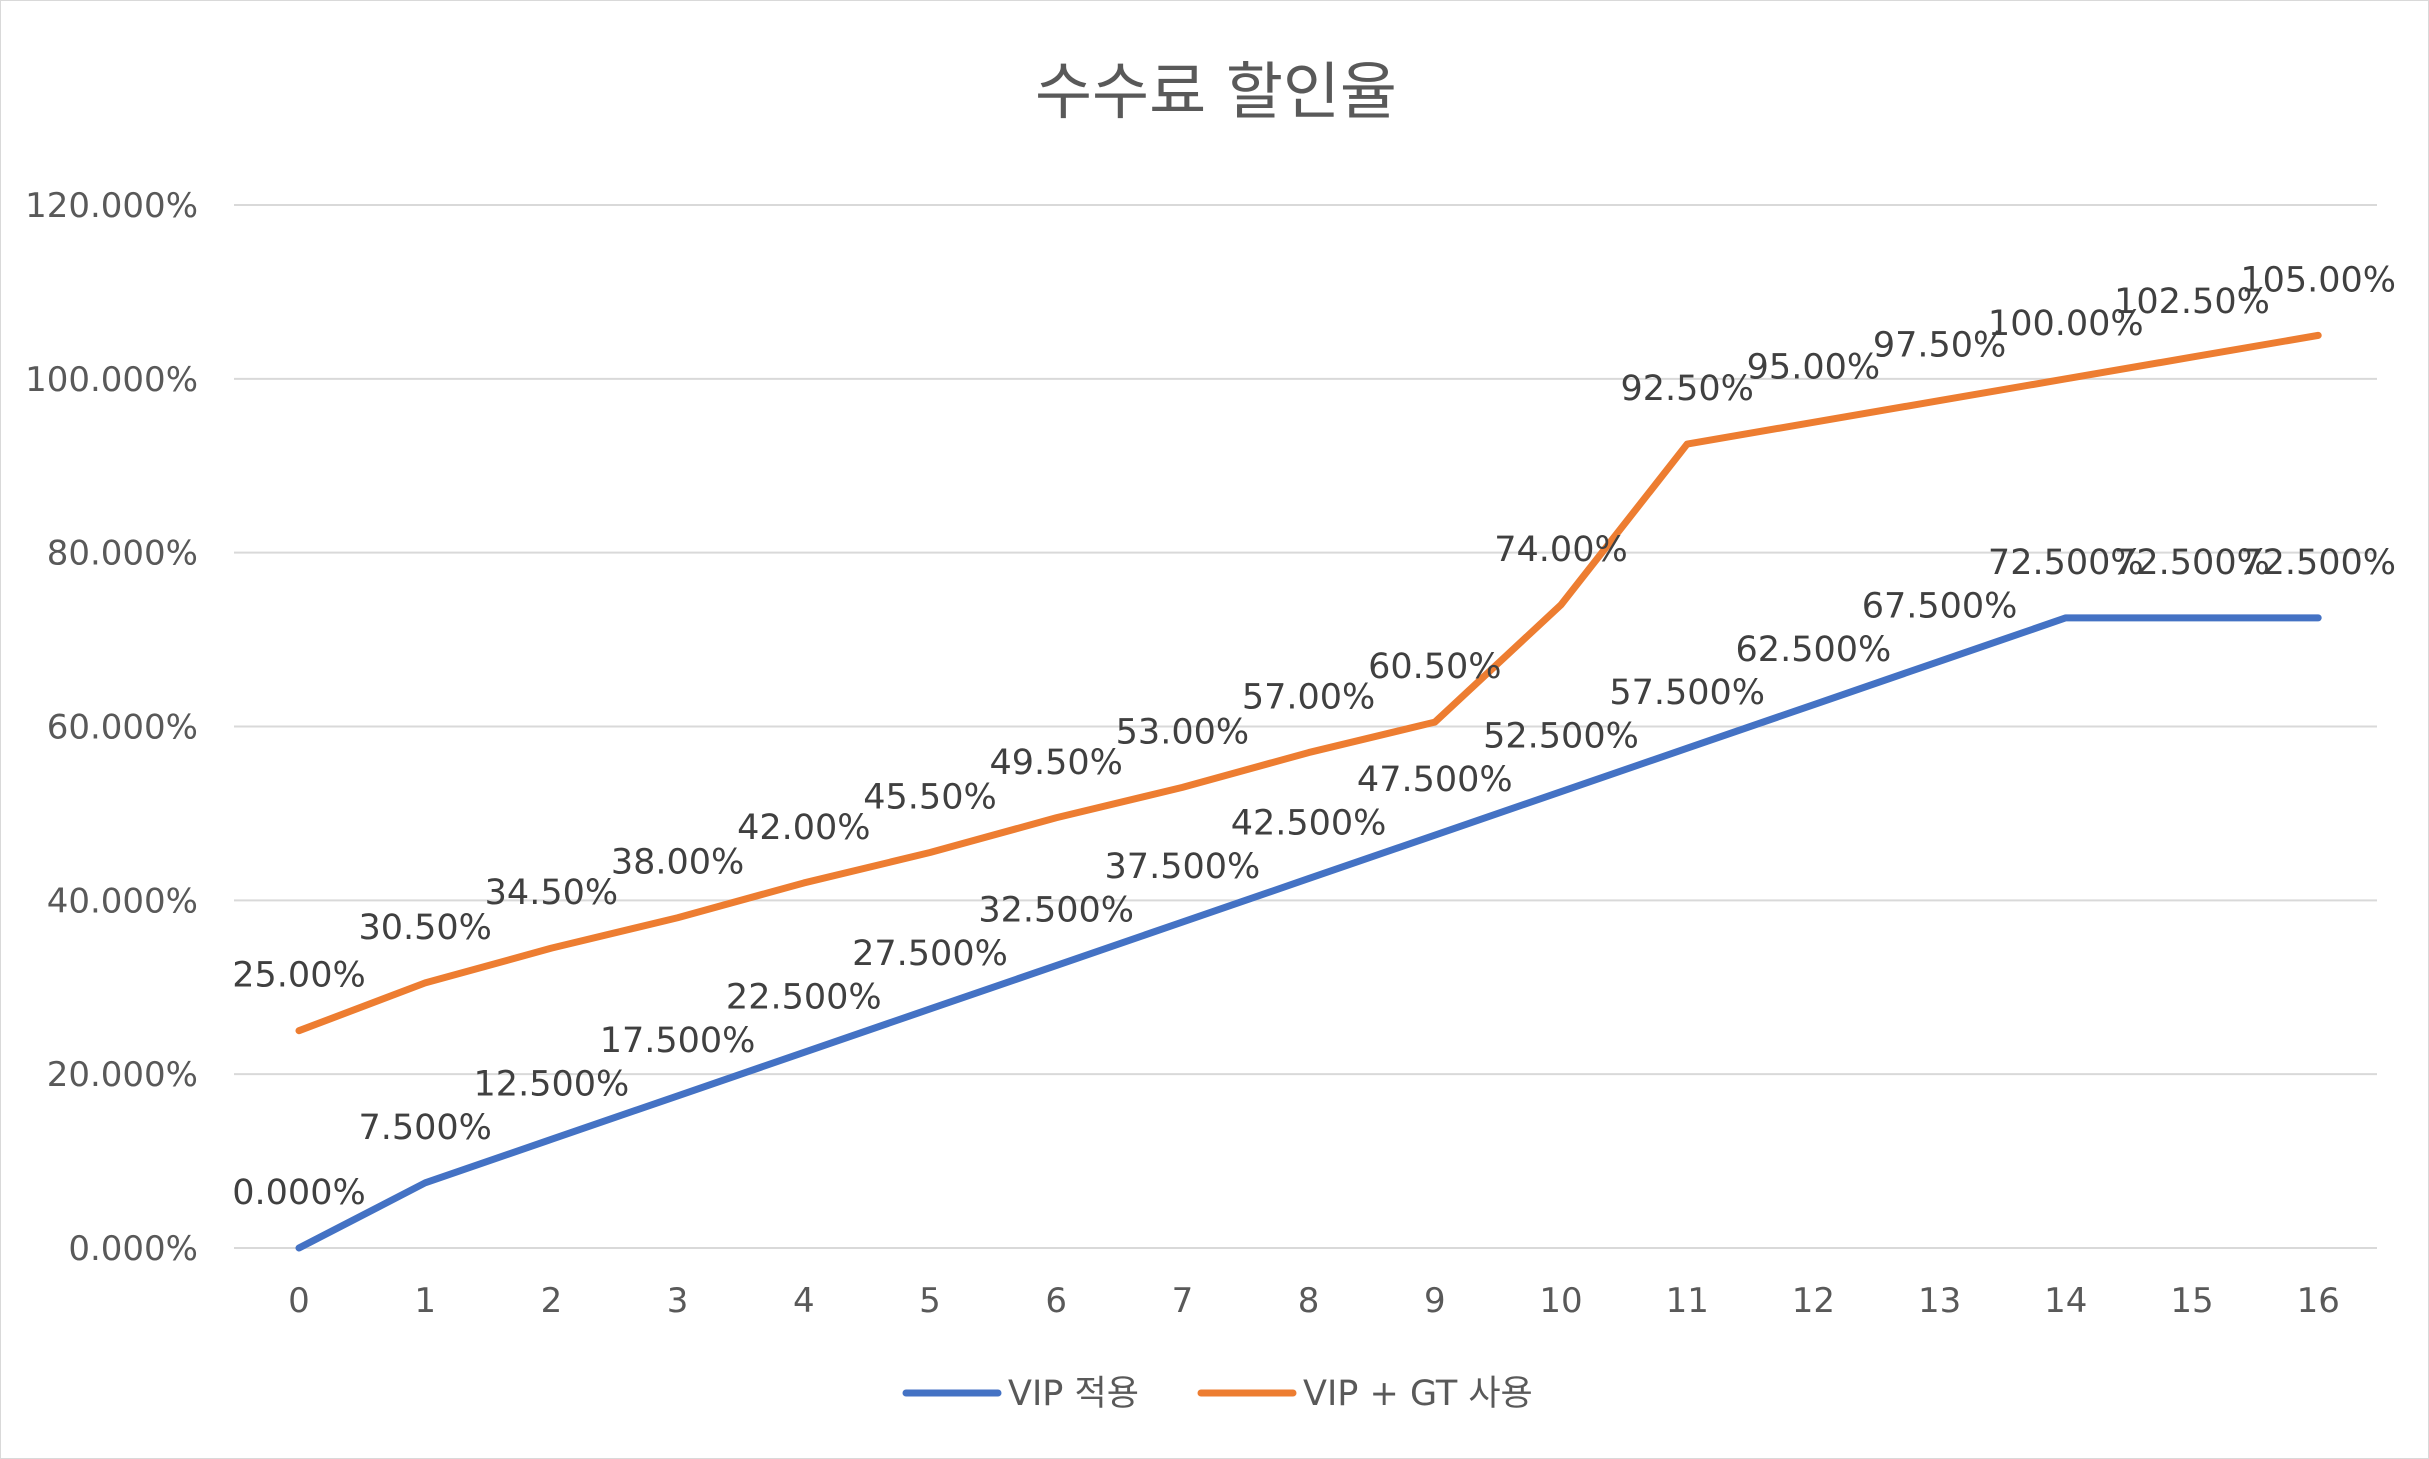 The image size is (2429, 1459). Describe the element at coordinates (122, 554) in the screenshot. I see `y-tick-label: 80.000%` at that location.